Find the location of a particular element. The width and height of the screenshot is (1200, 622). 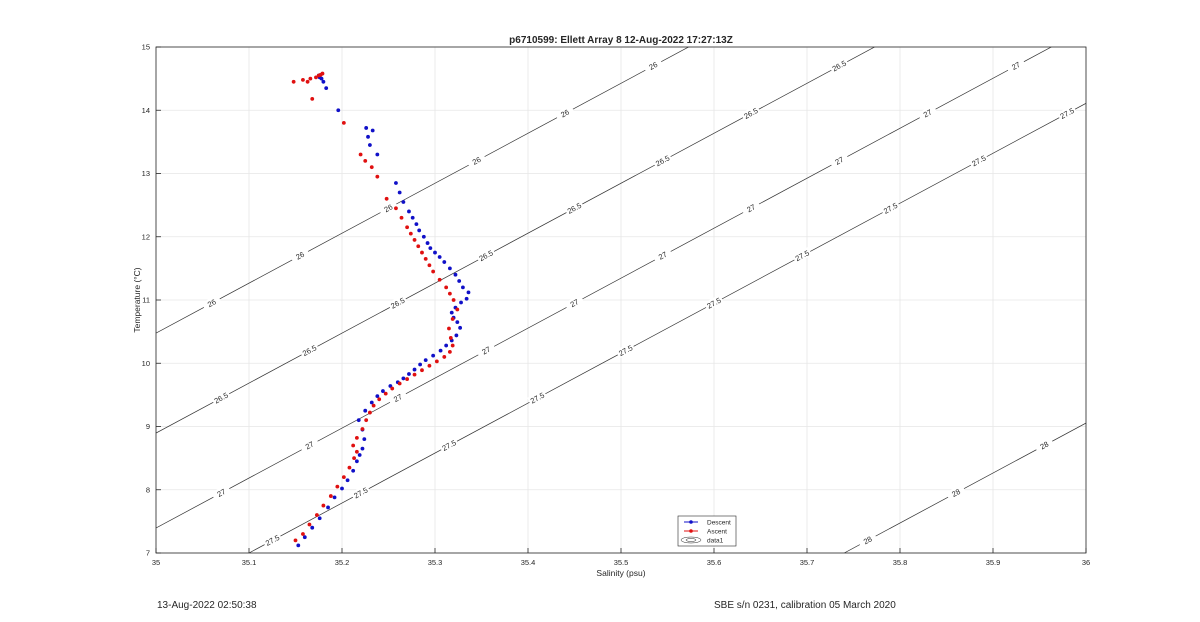

footer-timestamp: 13-Aug-2022 02:50:38 is located at coordinates (207, 605).